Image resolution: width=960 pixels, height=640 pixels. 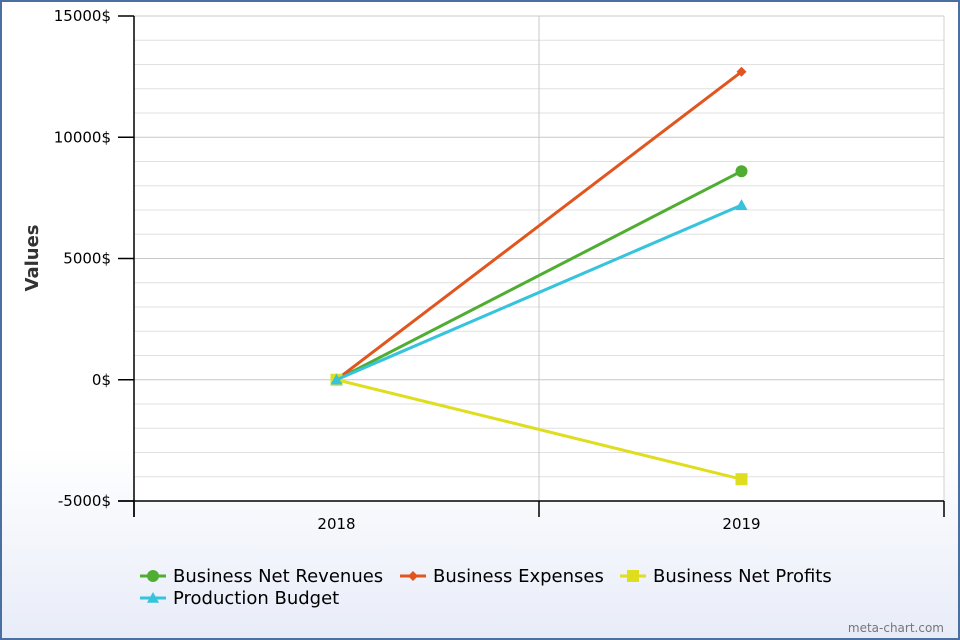 What do you see at coordinates (87, 259) in the screenshot?
I see `y-tick-label: 5000$` at bounding box center [87, 259].